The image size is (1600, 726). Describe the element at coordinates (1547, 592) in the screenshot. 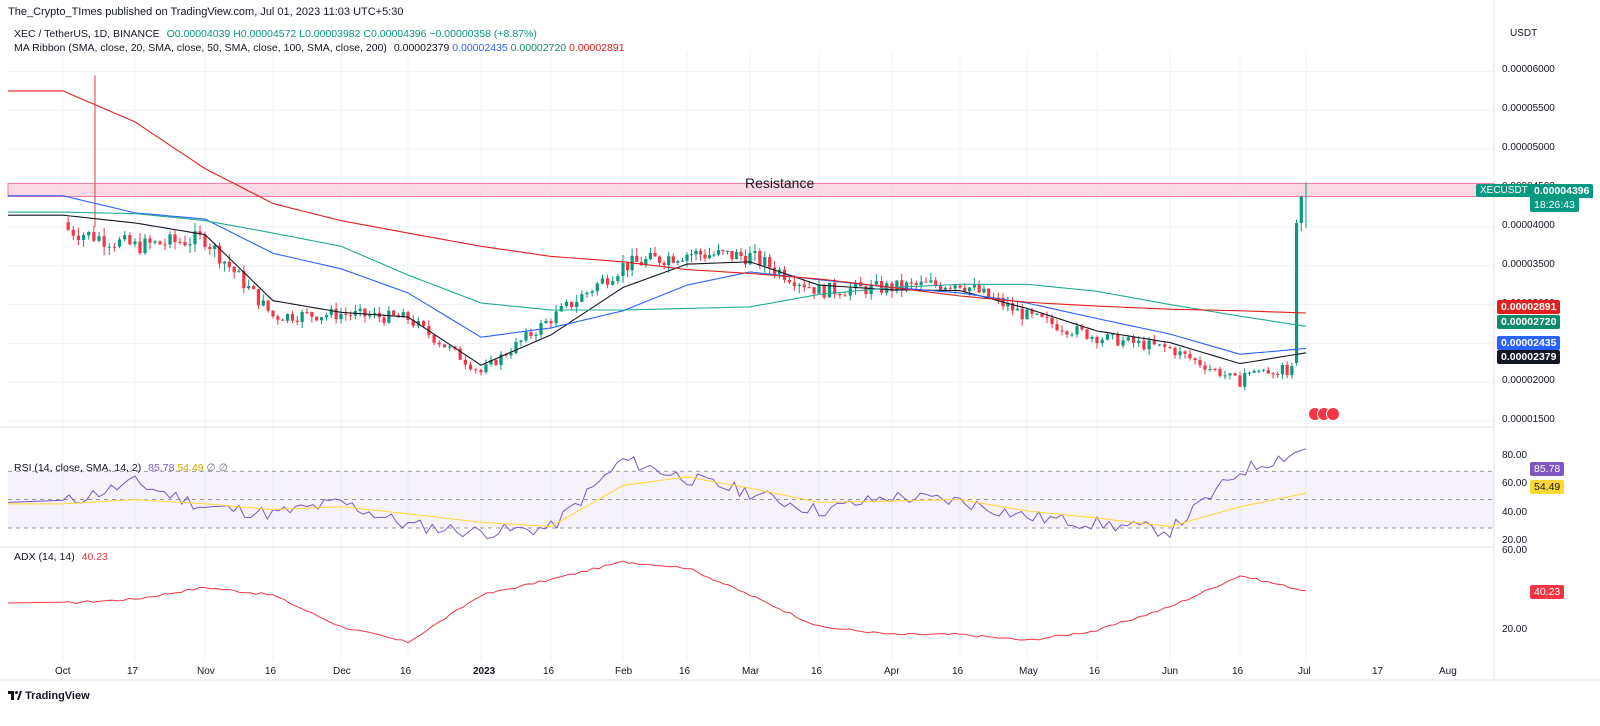

I see `adx-value-tag: 40.23` at that location.